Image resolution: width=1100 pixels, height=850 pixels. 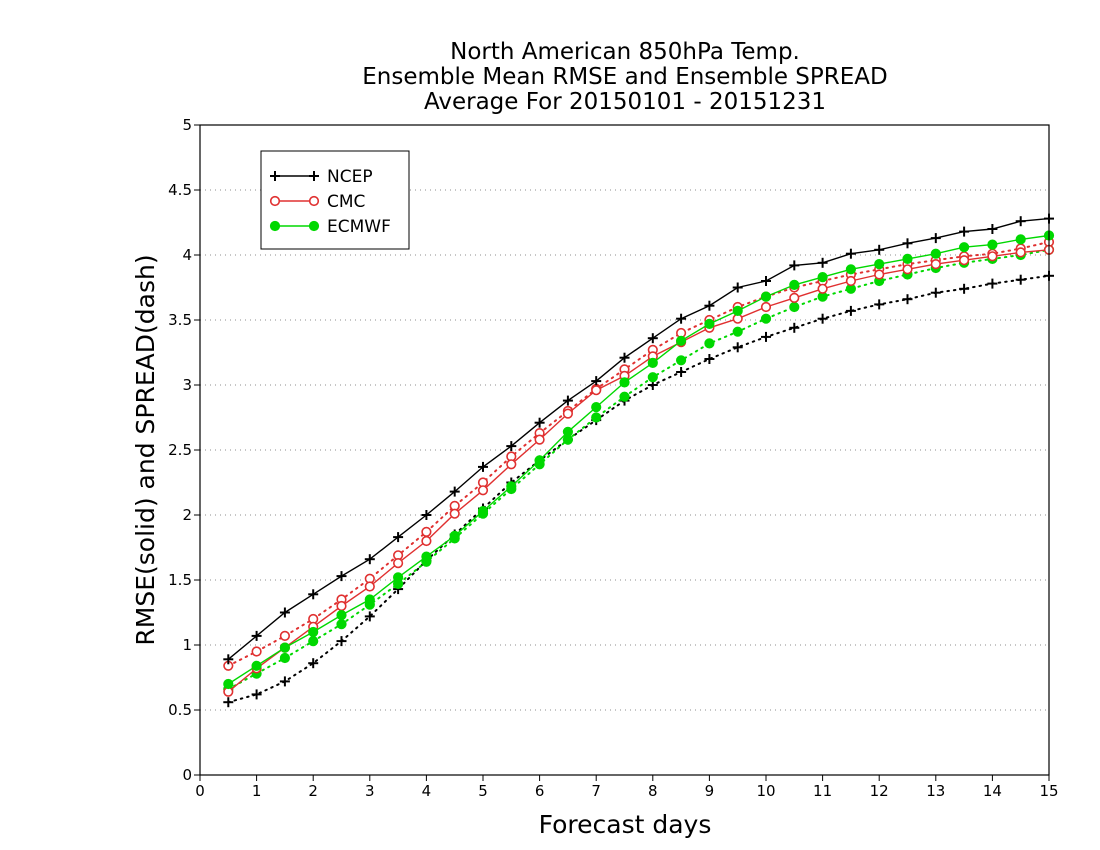 I want to click on y-axis-title: RMSE(solid) and SPREAD(dash), so click(x=145, y=449).